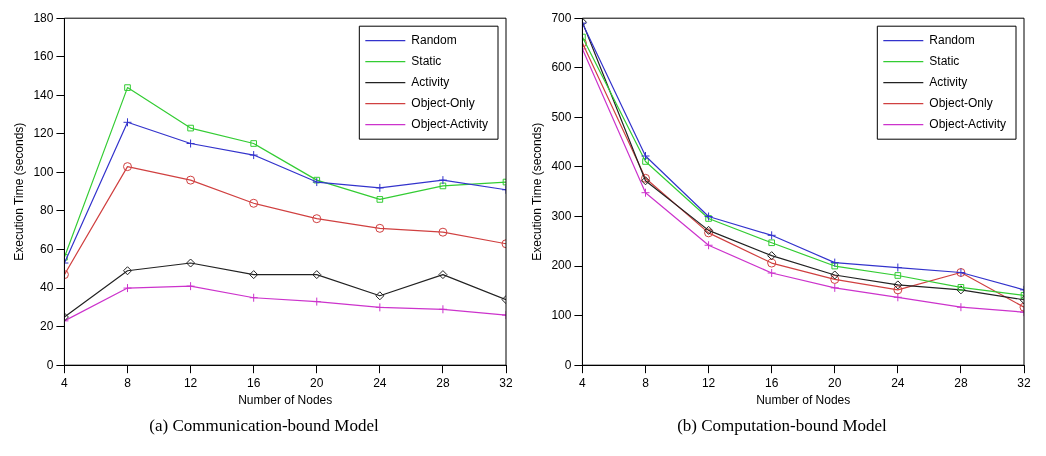 The image size is (1046, 456). Describe the element at coordinates (47, 325) in the screenshot. I see `y-tick-label: 20` at that location.